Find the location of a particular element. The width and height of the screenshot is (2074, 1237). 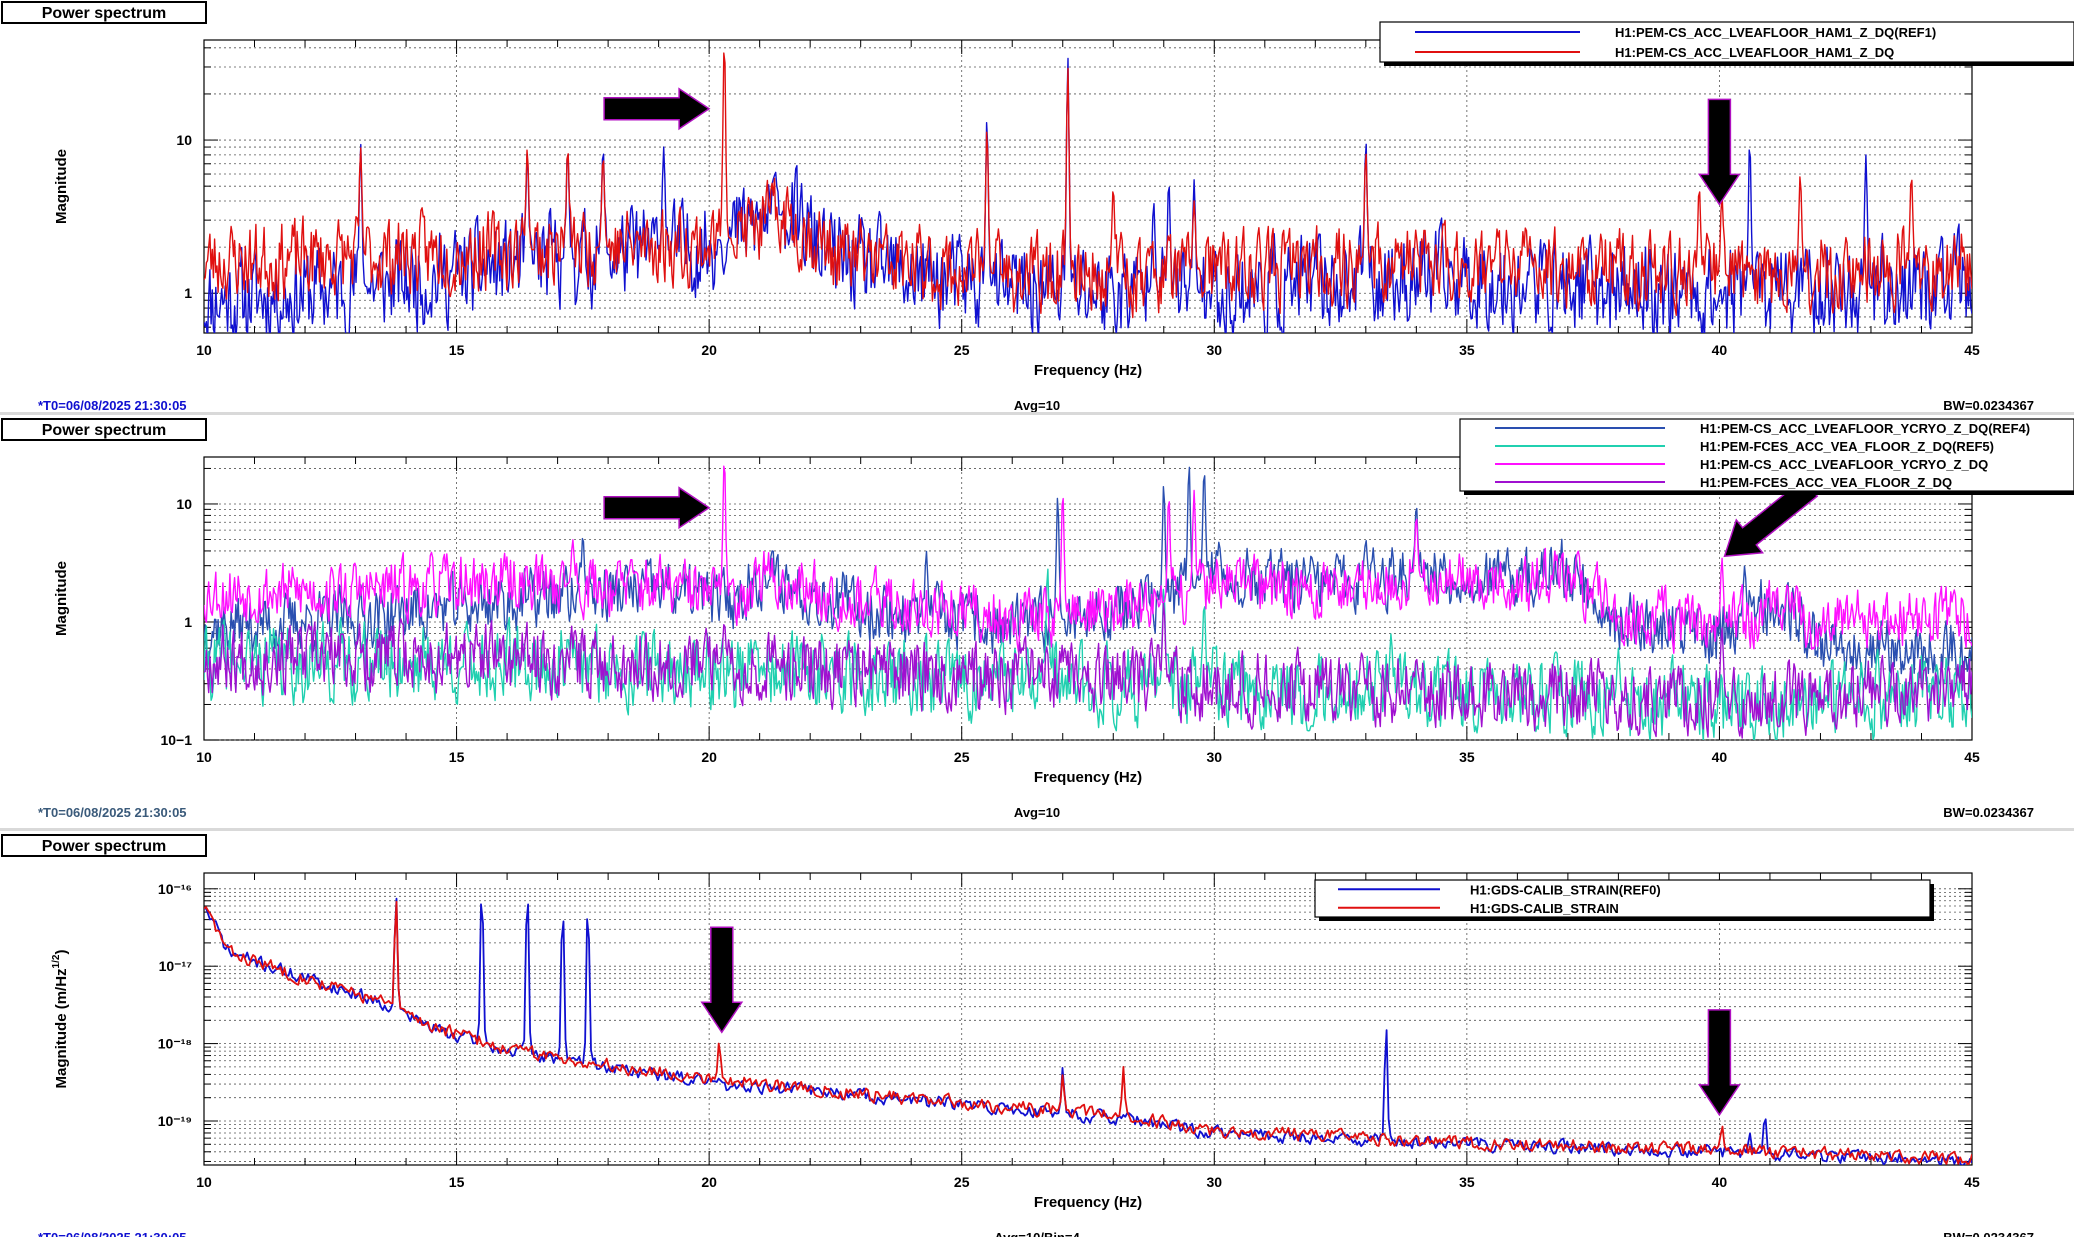

y-tick-label: 10⁻¹⁷ is located at coordinates (176, 966).